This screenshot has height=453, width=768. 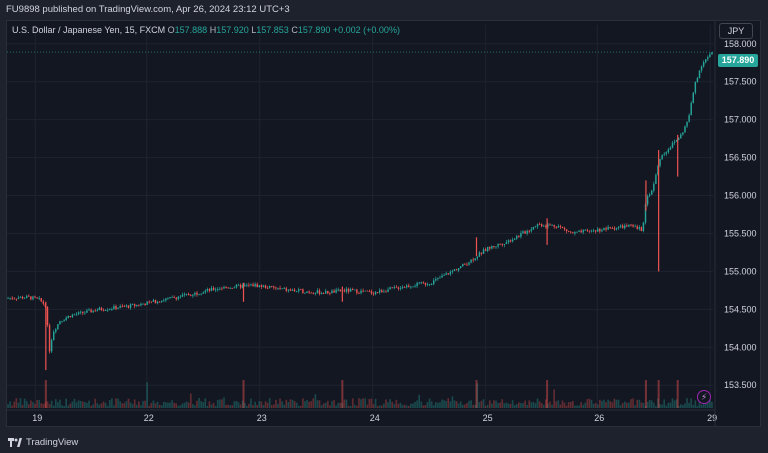 I want to click on x-tick-label: 26, so click(x=599, y=418).